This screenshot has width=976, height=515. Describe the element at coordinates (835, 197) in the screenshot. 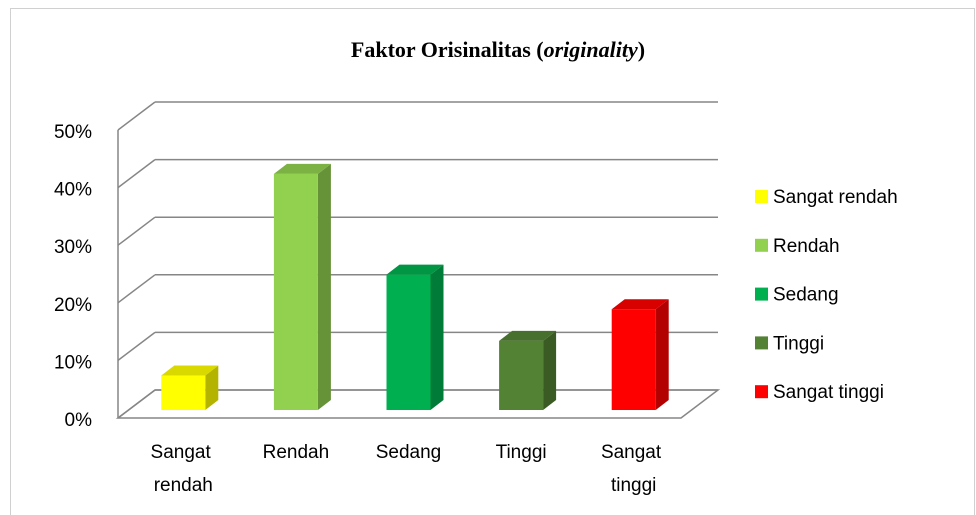

I see `legend-label: Sangat rendah` at that location.